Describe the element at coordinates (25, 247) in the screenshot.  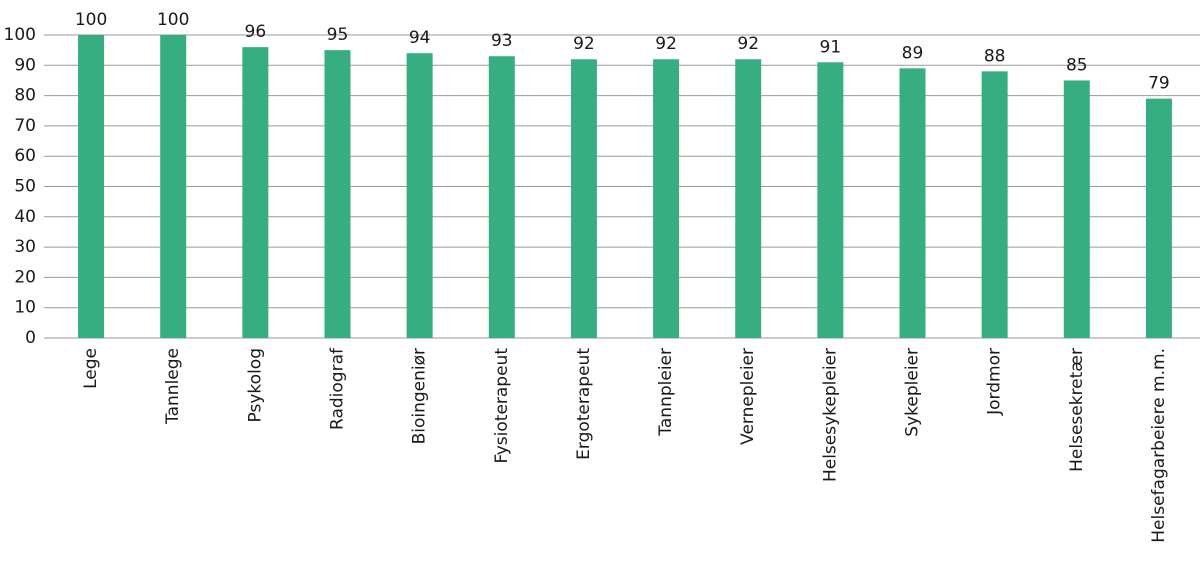
I see `y-tick-label: 30` at that location.